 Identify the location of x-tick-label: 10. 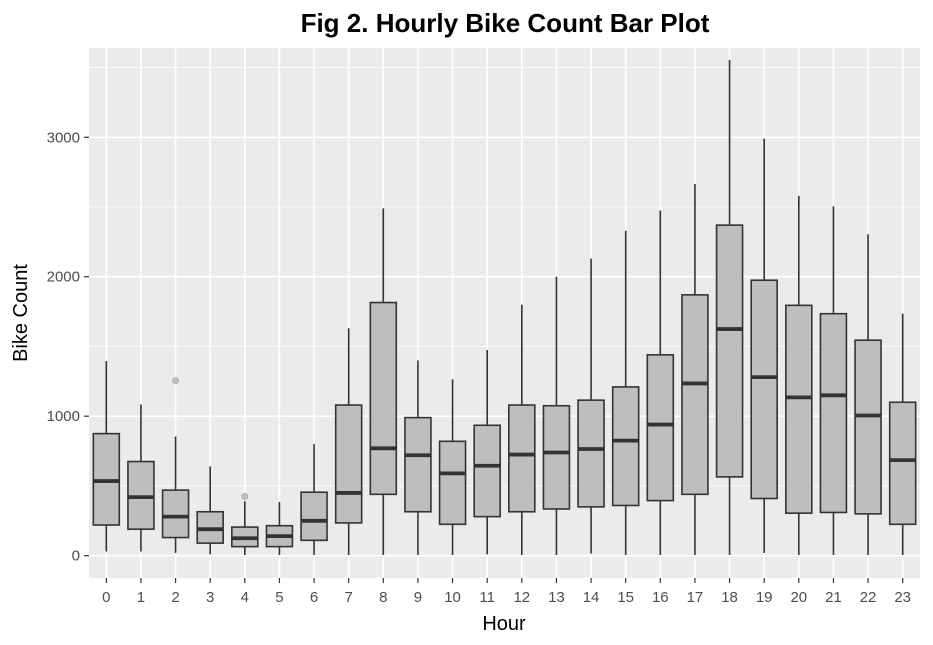
(452, 597).